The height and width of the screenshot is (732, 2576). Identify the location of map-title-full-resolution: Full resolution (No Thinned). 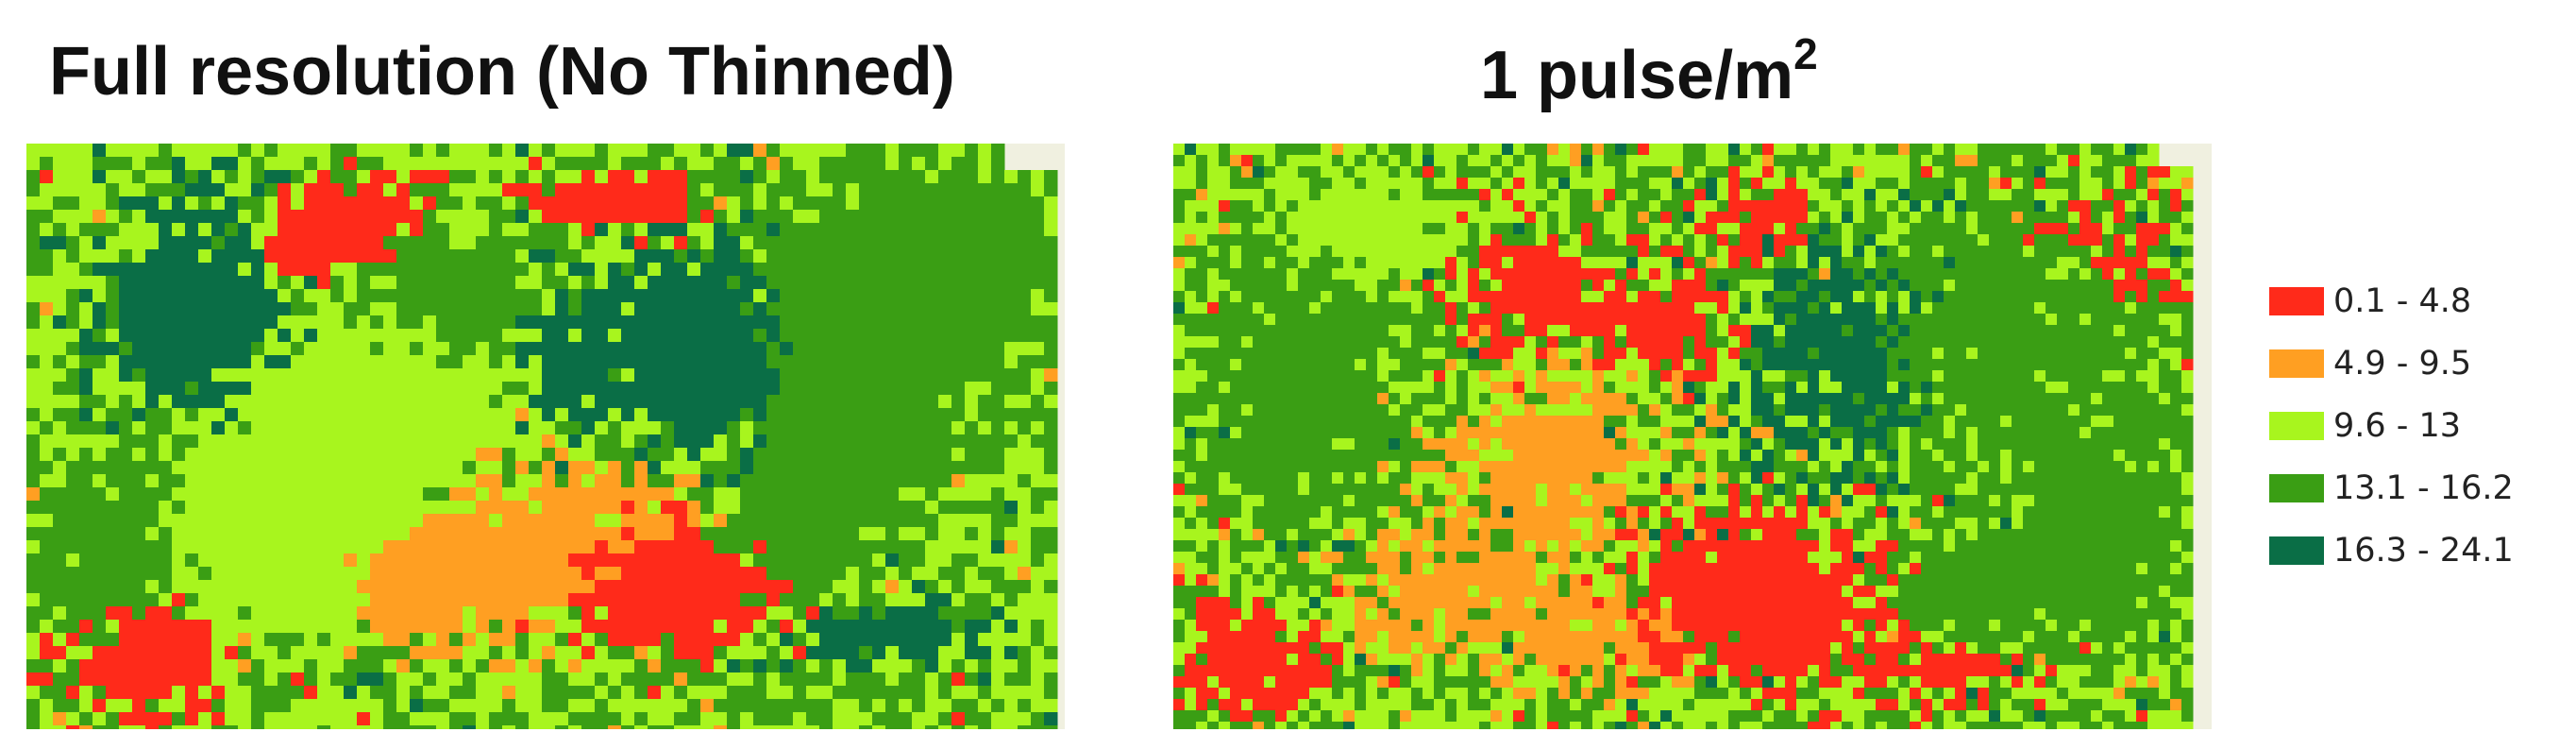
(502, 72).